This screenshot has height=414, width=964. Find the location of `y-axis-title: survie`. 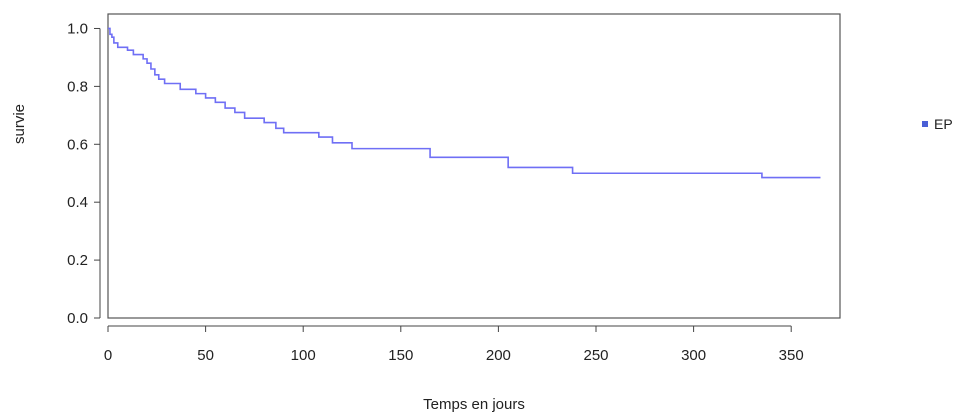

y-axis-title: survie is located at coordinates (19, 124).